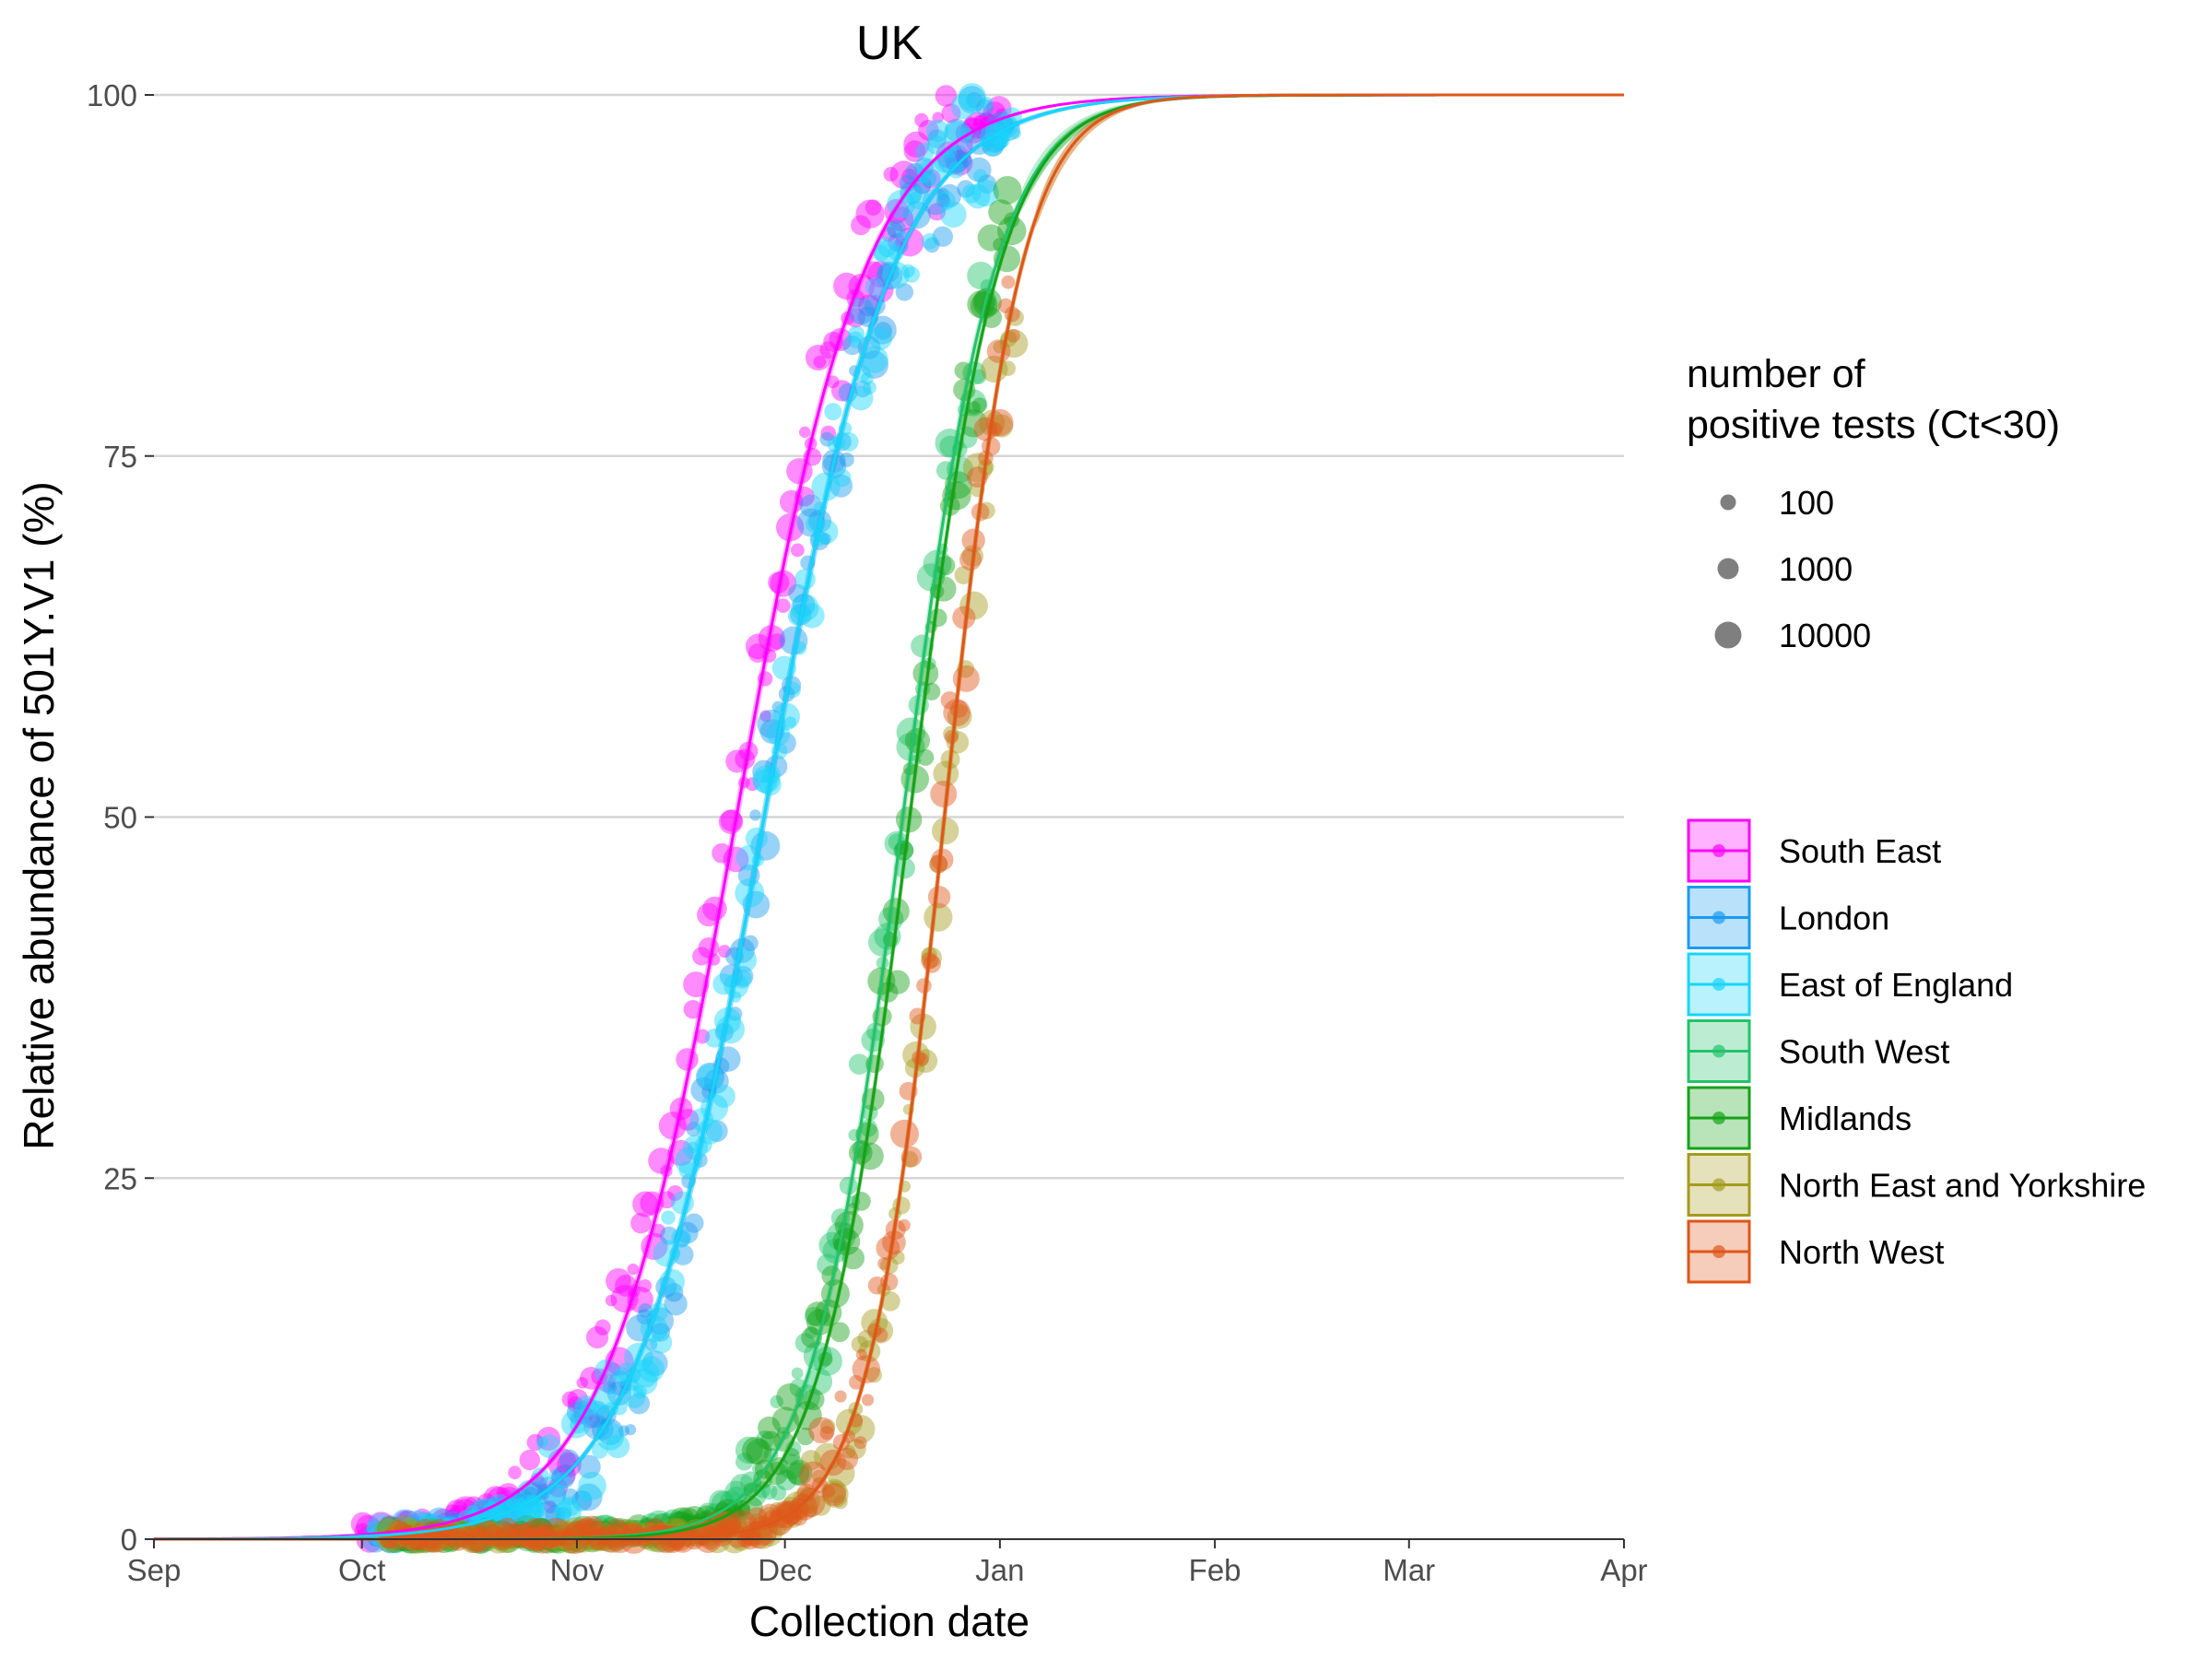 The image size is (2212, 1659). Describe the element at coordinates (1825, 635) in the screenshot. I see `size-legend-label: 10000` at that location.